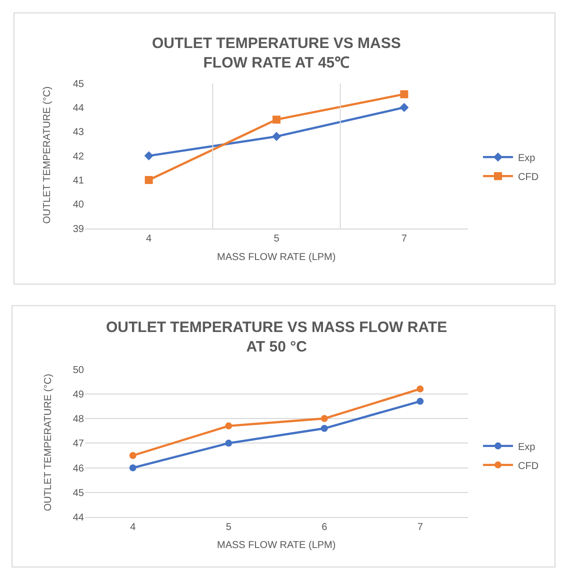 The image size is (569, 576). Describe the element at coordinates (78, 180) in the screenshot. I see `y-tick-label: 41` at that location.